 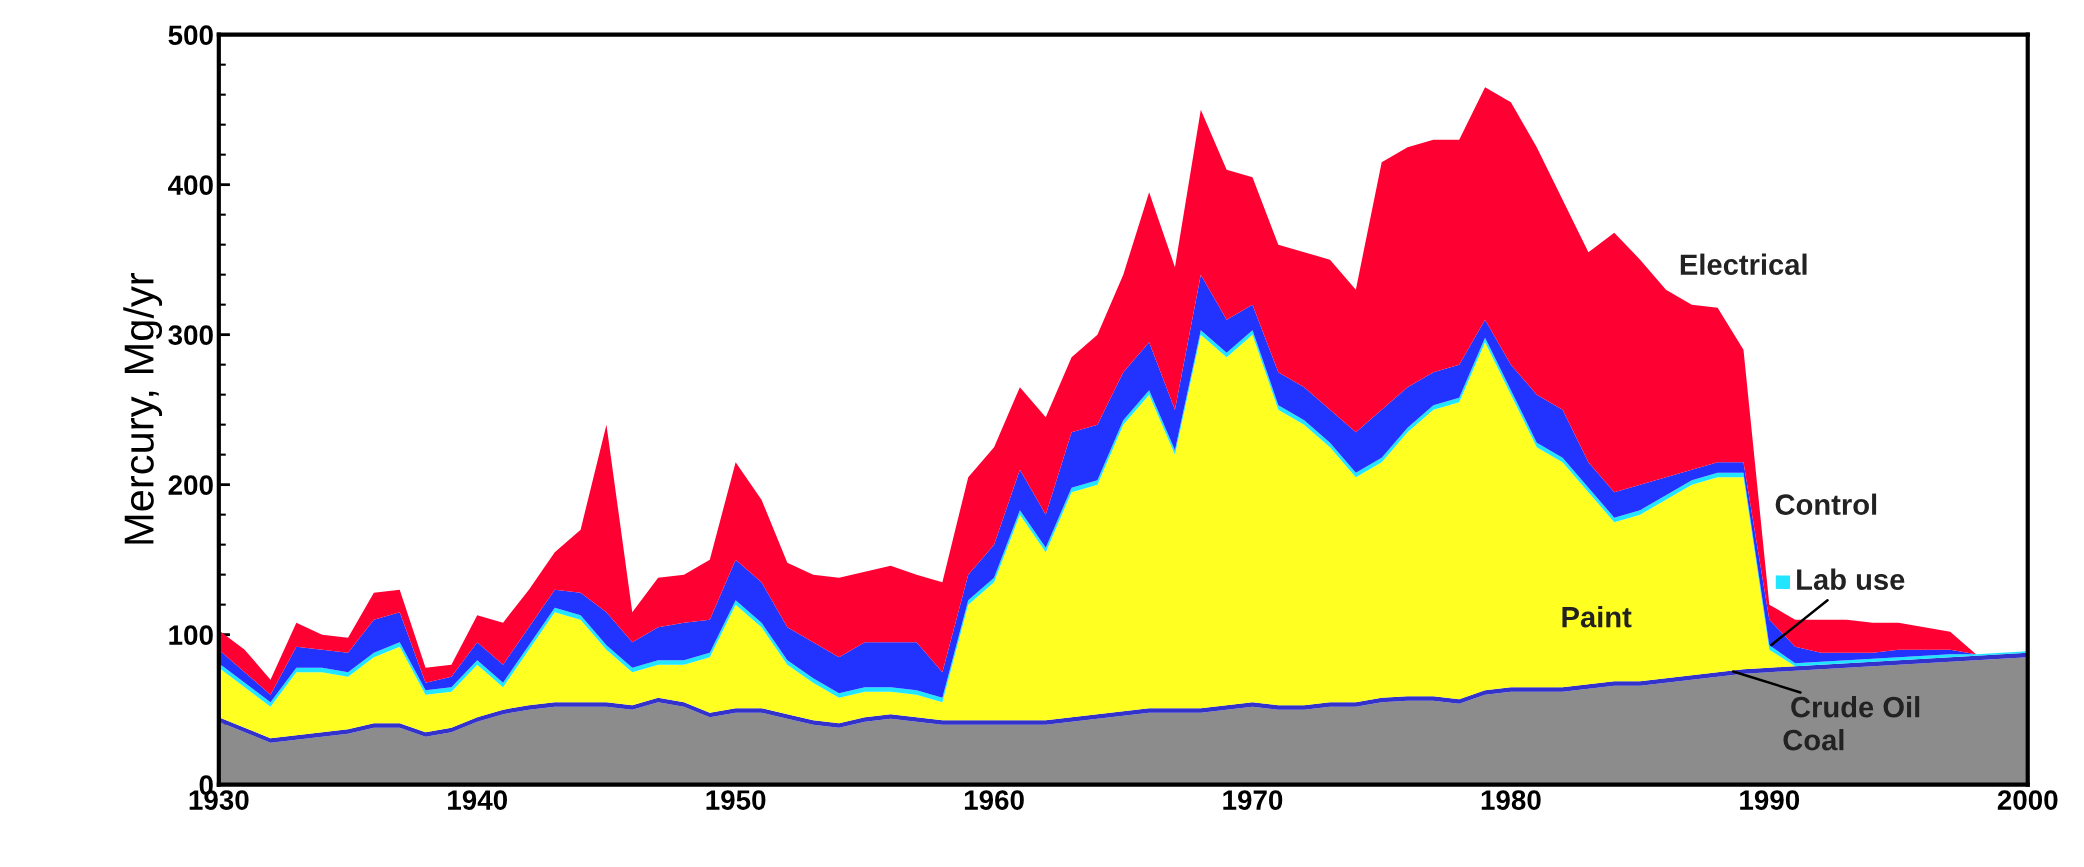 I want to click on series-label: Control, so click(x=1826, y=504).